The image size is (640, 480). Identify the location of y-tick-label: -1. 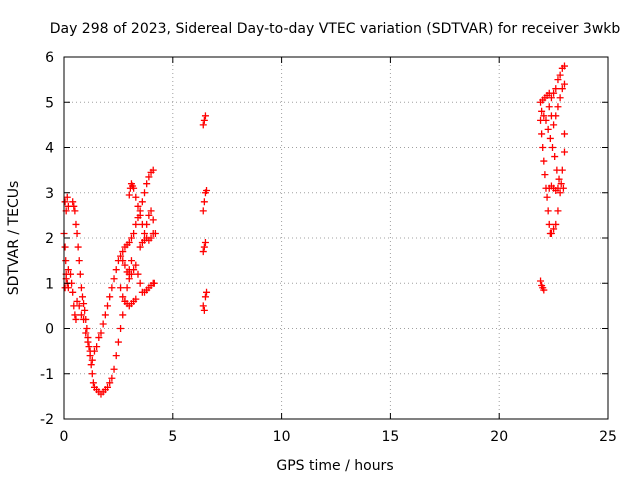
(47, 375).